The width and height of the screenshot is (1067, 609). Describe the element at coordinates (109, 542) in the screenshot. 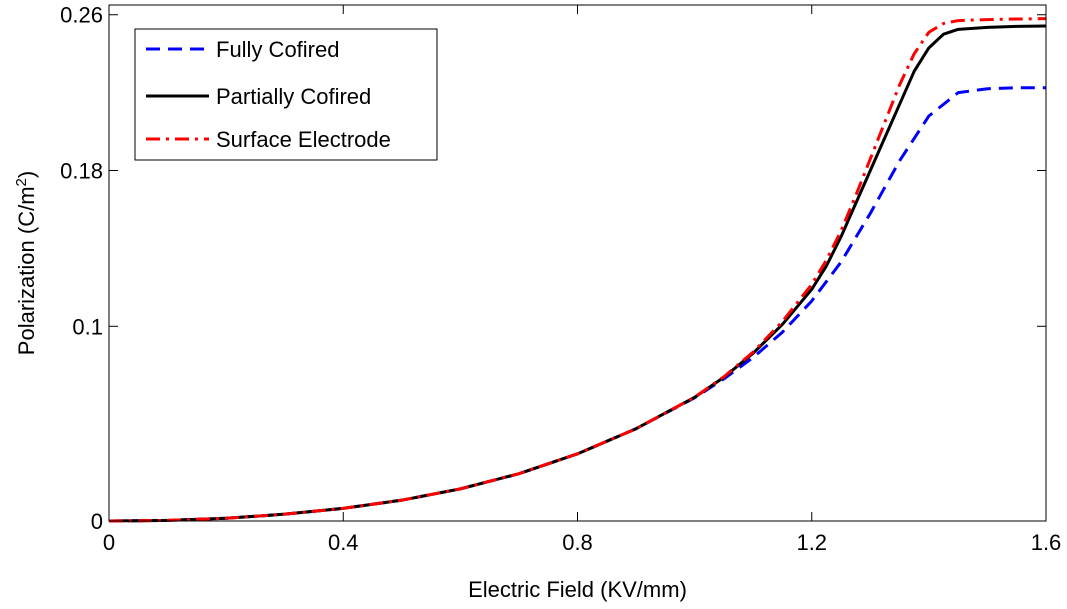

I see `x-tick-label: 0` at that location.